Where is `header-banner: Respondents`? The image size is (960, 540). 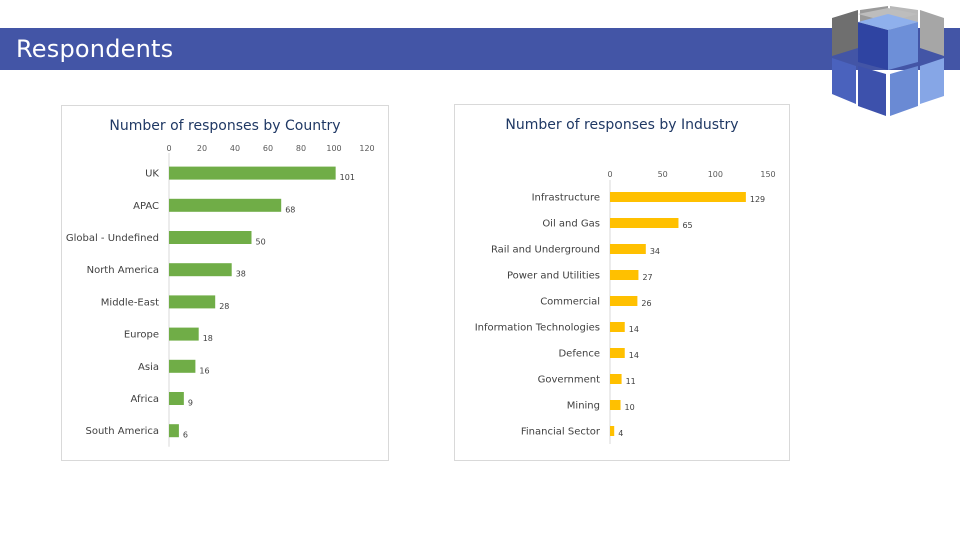
header-banner: Respondents is located at coordinates (480, 49).